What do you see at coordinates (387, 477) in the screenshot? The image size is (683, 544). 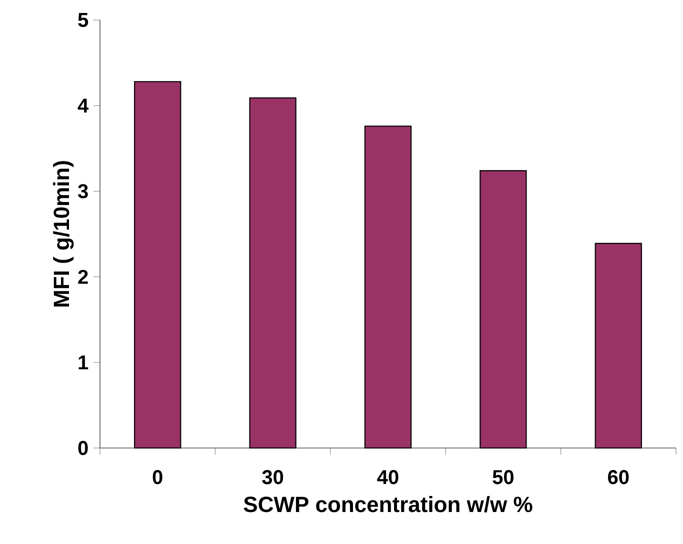 I see `x-tick-label: 40` at bounding box center [387, 477].